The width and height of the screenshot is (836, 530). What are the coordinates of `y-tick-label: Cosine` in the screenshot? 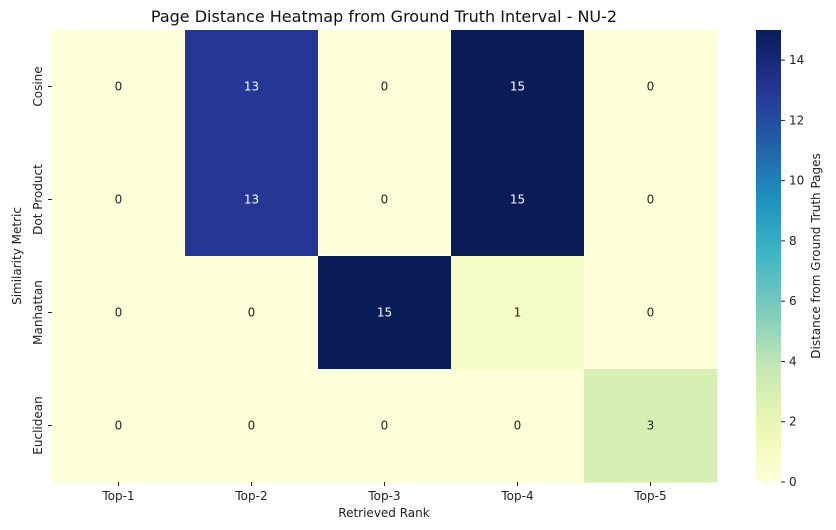 It's located at (38, 86).